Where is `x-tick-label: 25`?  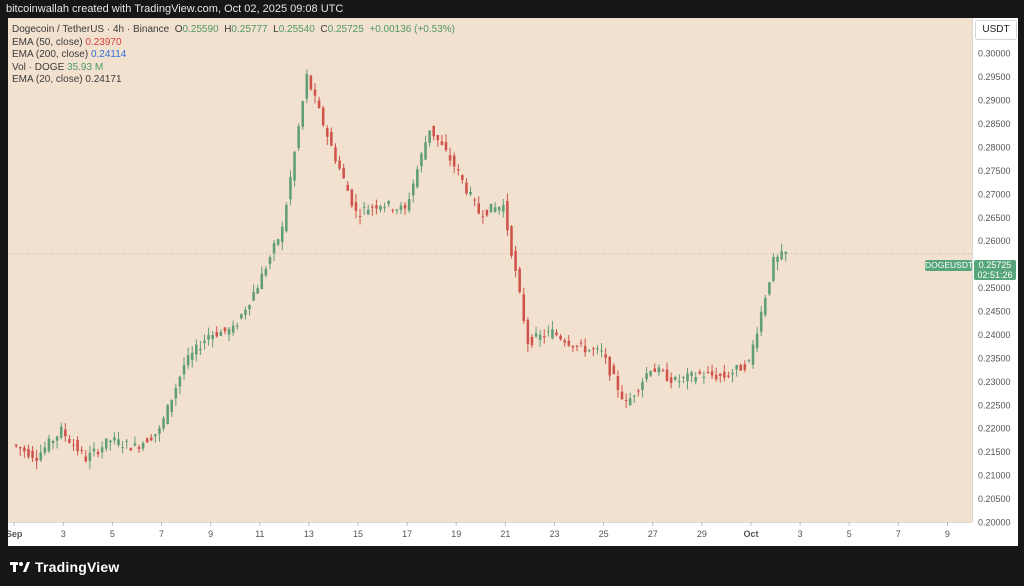 x-tick-label: 25 is located at coordinates (604, 534).